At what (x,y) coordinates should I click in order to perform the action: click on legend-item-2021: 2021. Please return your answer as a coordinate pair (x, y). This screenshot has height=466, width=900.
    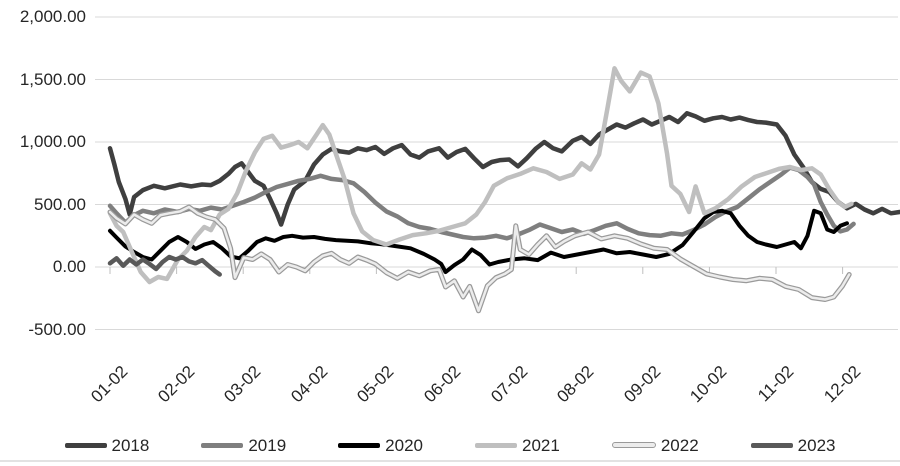
    Looking at the image, I should click on (517, 445).